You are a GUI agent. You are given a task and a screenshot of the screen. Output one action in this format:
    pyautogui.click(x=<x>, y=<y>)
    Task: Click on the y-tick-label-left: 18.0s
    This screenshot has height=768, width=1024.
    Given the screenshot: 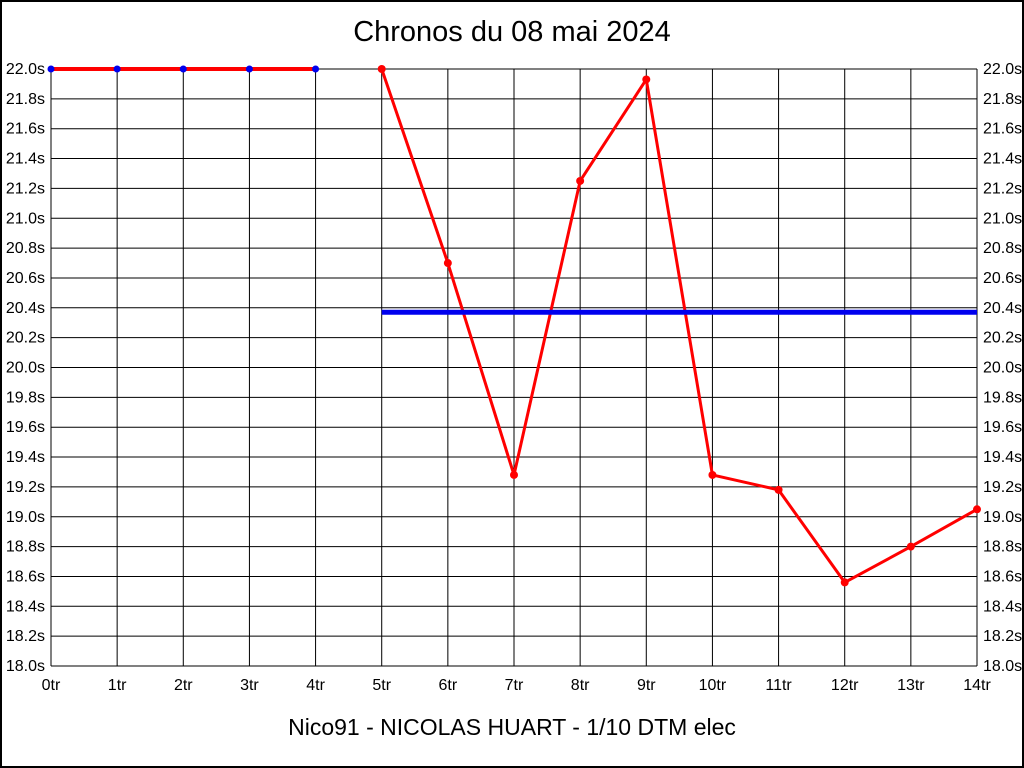 What is the action you would take?
    pyautogui.click(x=25, y=666)
    